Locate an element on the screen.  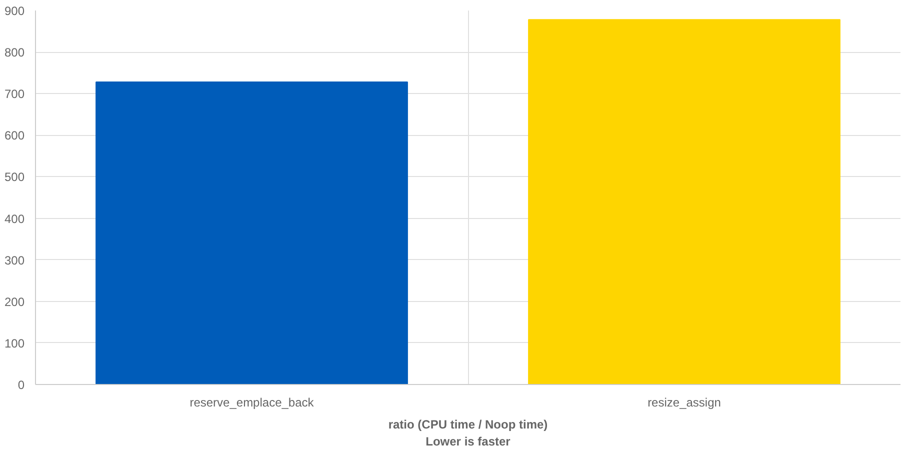
y-tick-label: 800 is located at coordinates (14, 53).